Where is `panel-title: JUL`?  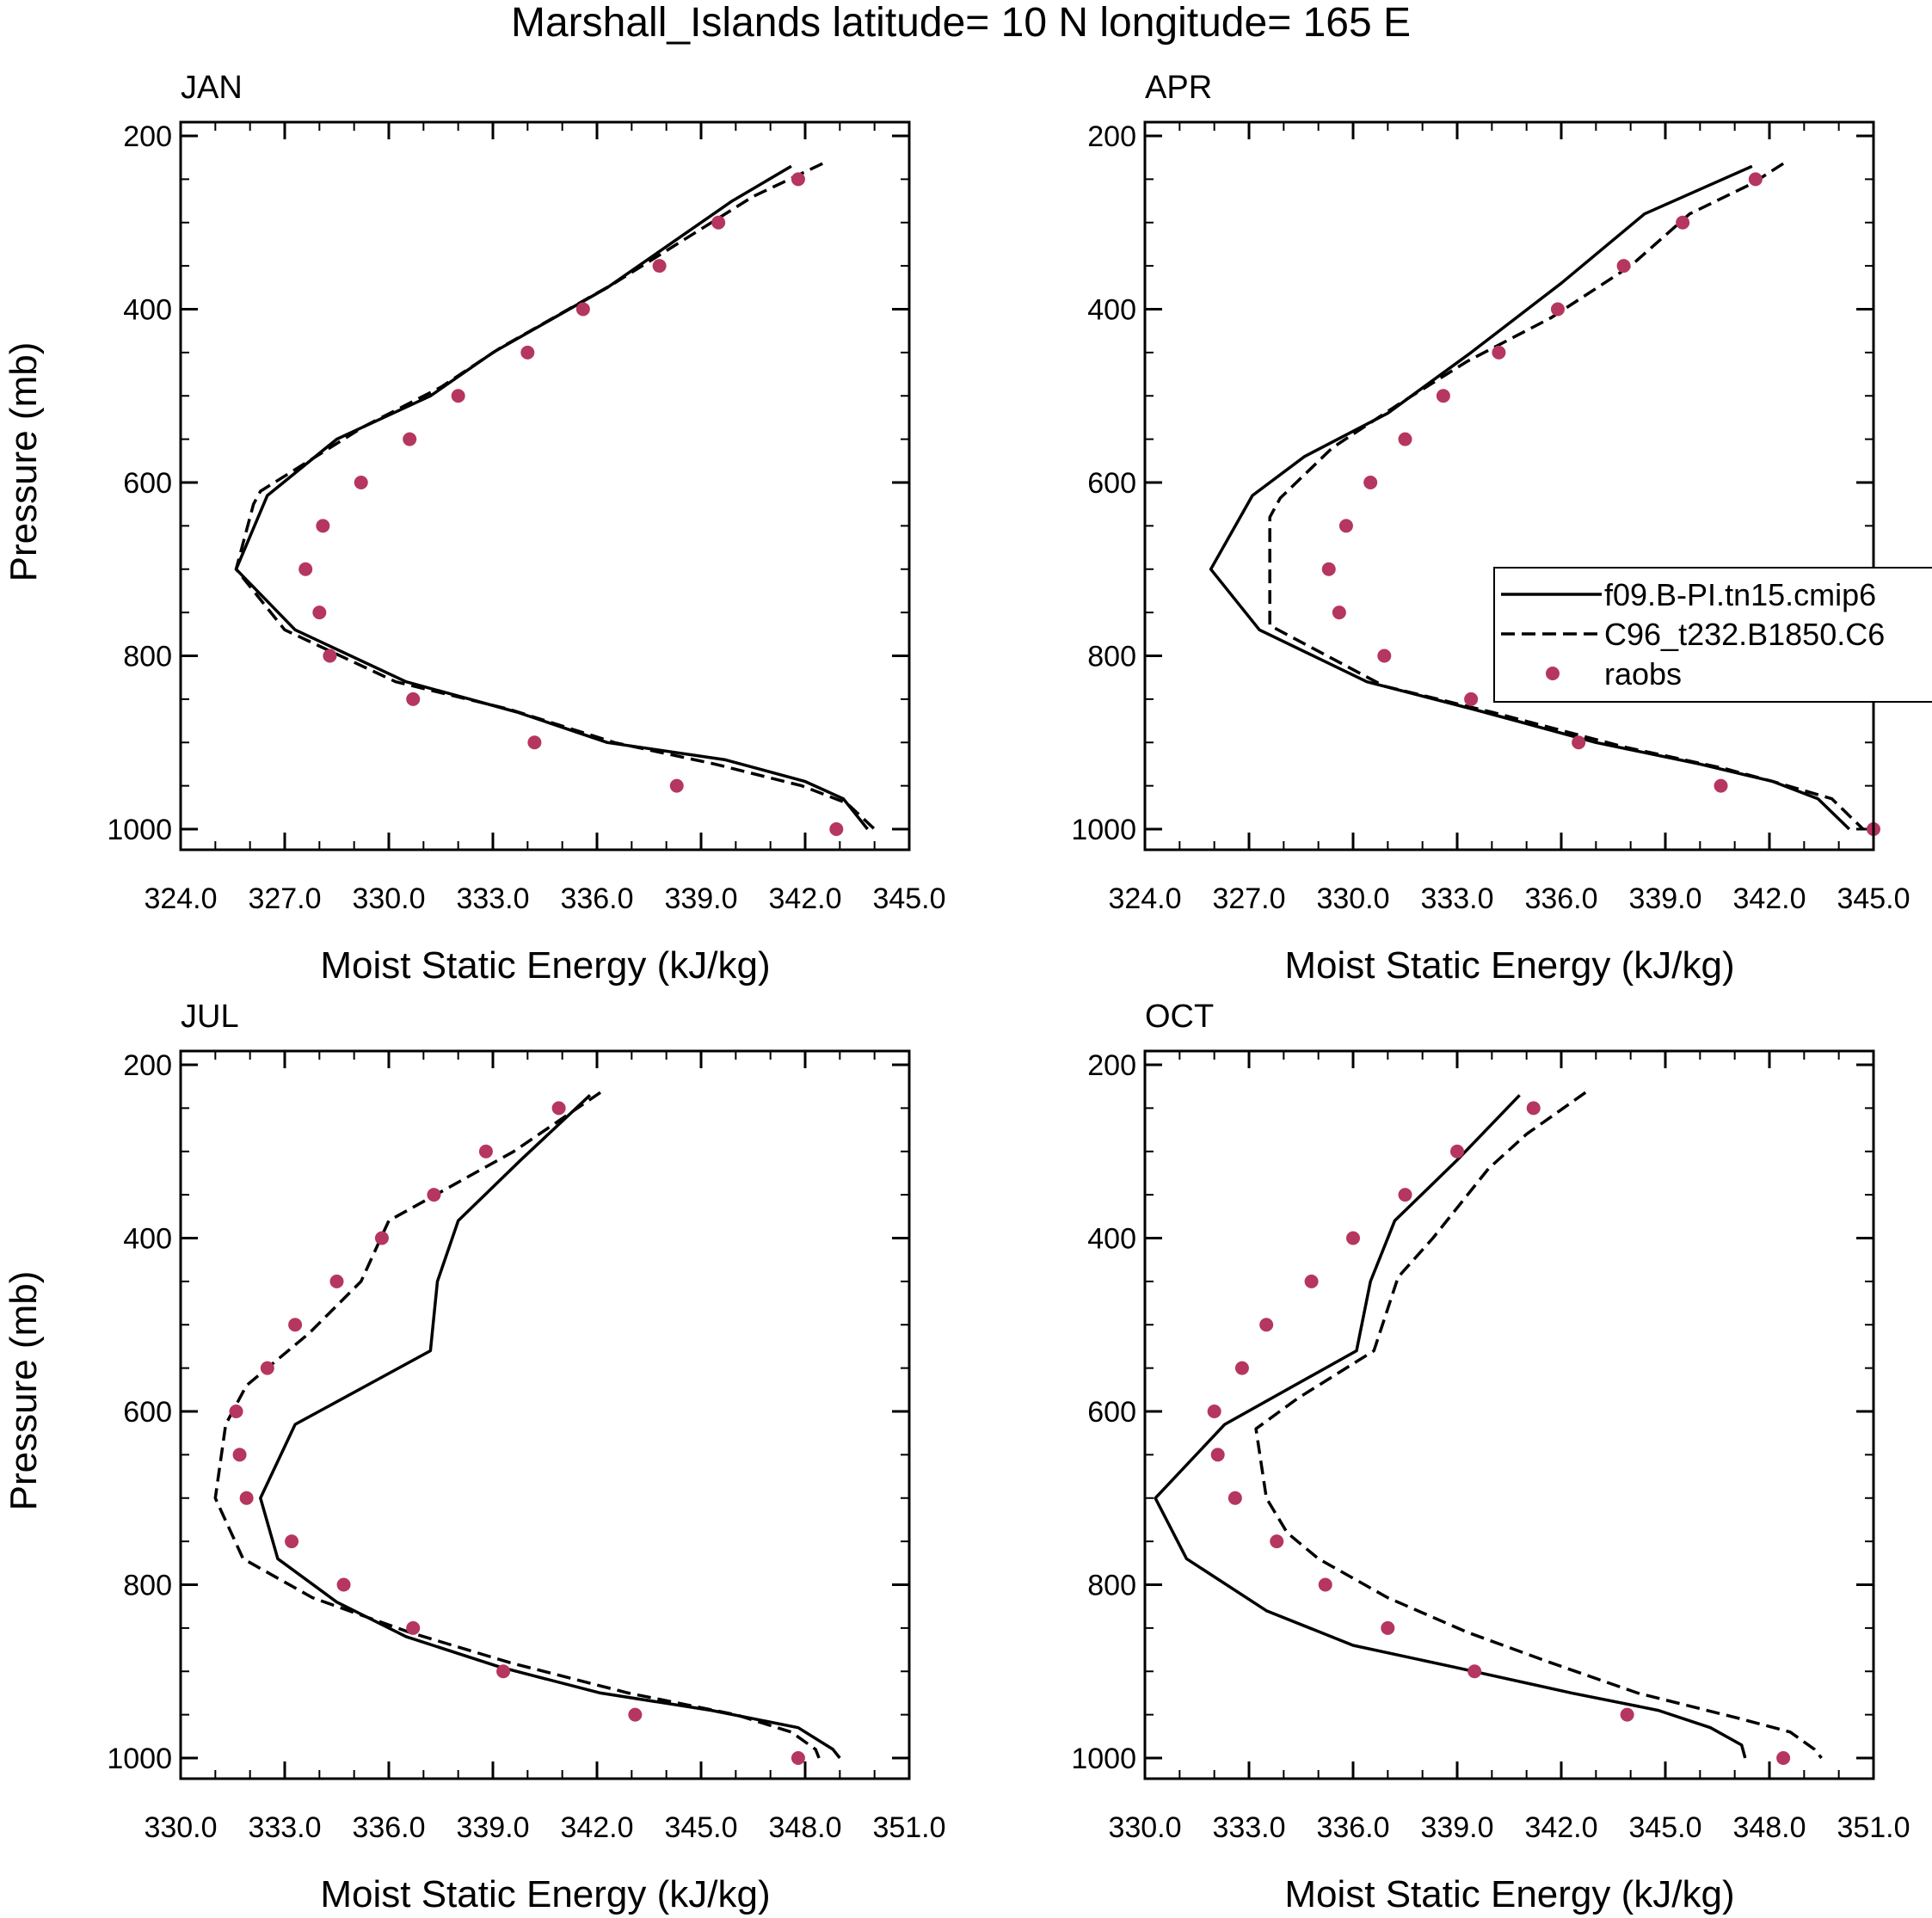
panel-title: JUL is located at coordinates (210, 1017).